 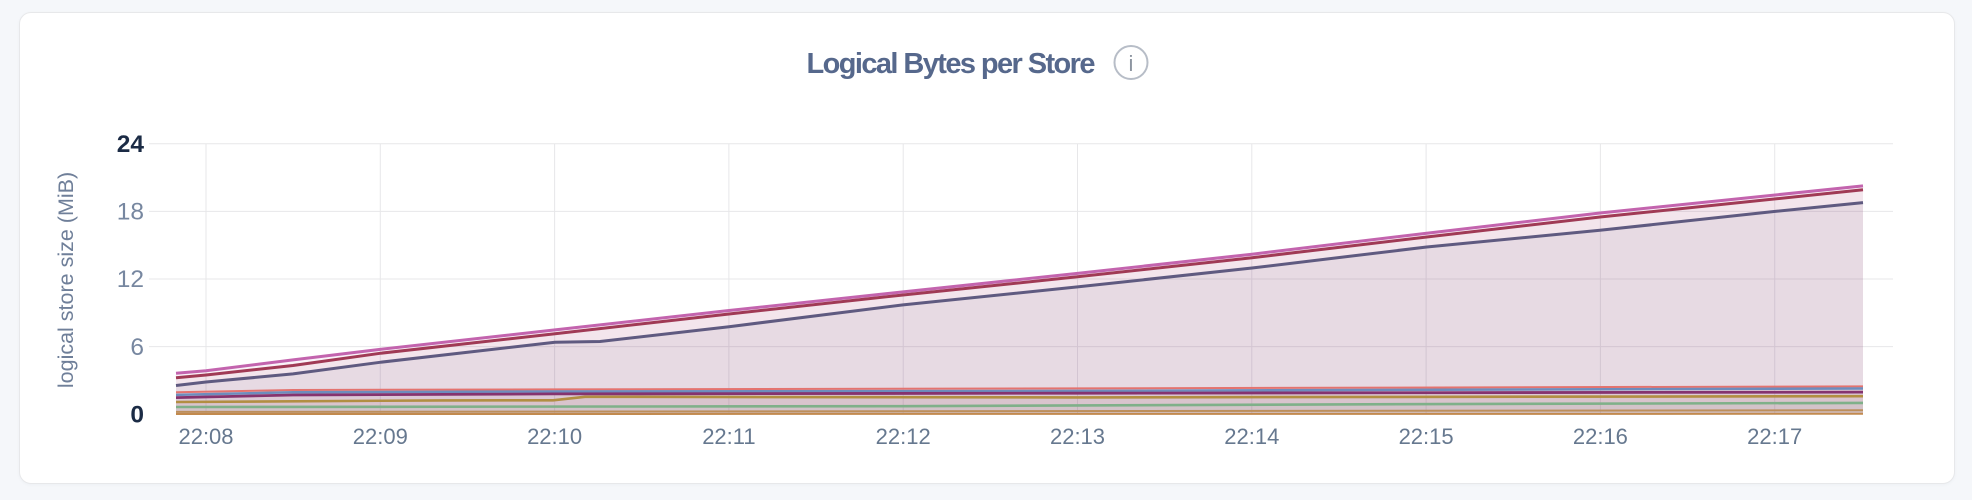 What do you see at coordinates (130, 279) in the screenshot?
I see `svg-text: 12` at bounding box center [130, 279].